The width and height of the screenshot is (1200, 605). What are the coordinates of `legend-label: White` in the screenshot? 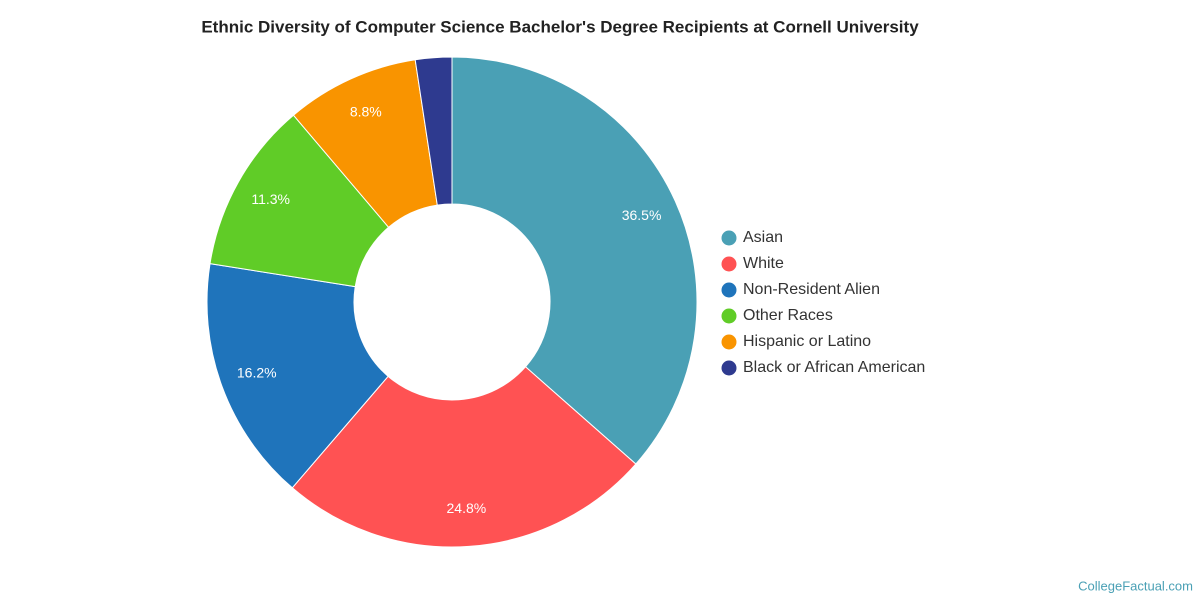 It's located at (763, 263).